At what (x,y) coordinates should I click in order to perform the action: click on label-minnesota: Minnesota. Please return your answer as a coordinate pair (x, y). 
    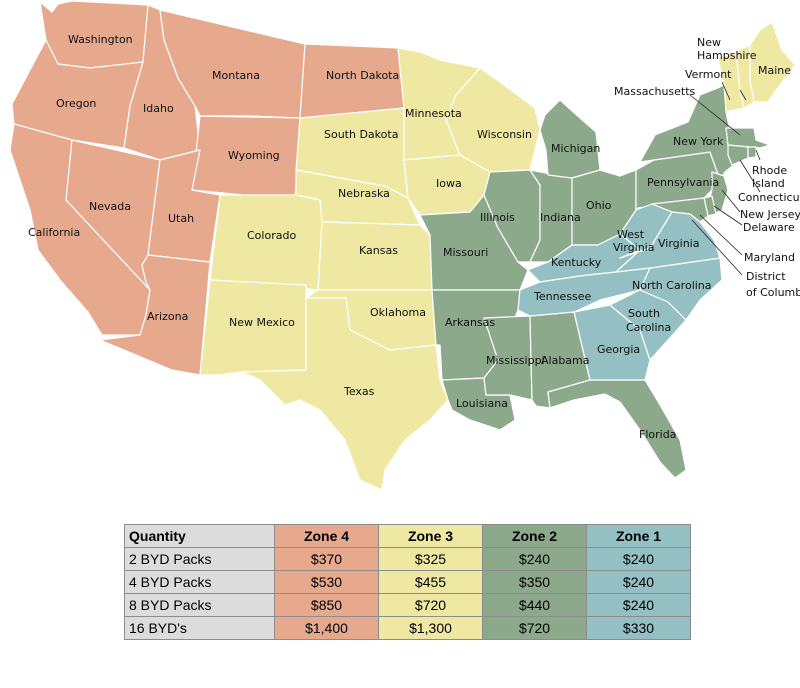
    Looking at the image, I should click on (433, 113).